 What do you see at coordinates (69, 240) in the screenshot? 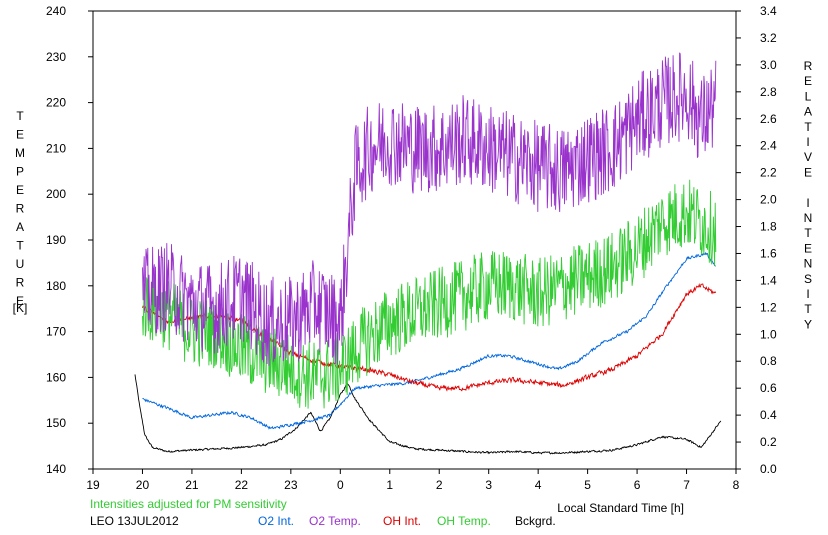
I see `y-left-axis: 140 150 160 170 180 190 200 210 220 230 240` at bounding box center [69, 240].